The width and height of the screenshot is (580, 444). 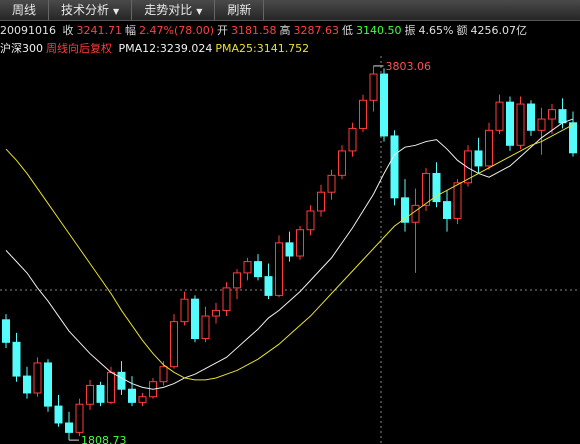 What do you see at coordinates (436, 30) in the screenshot?
I see `info-value: 4.65%` at bounding box center [436, 30].